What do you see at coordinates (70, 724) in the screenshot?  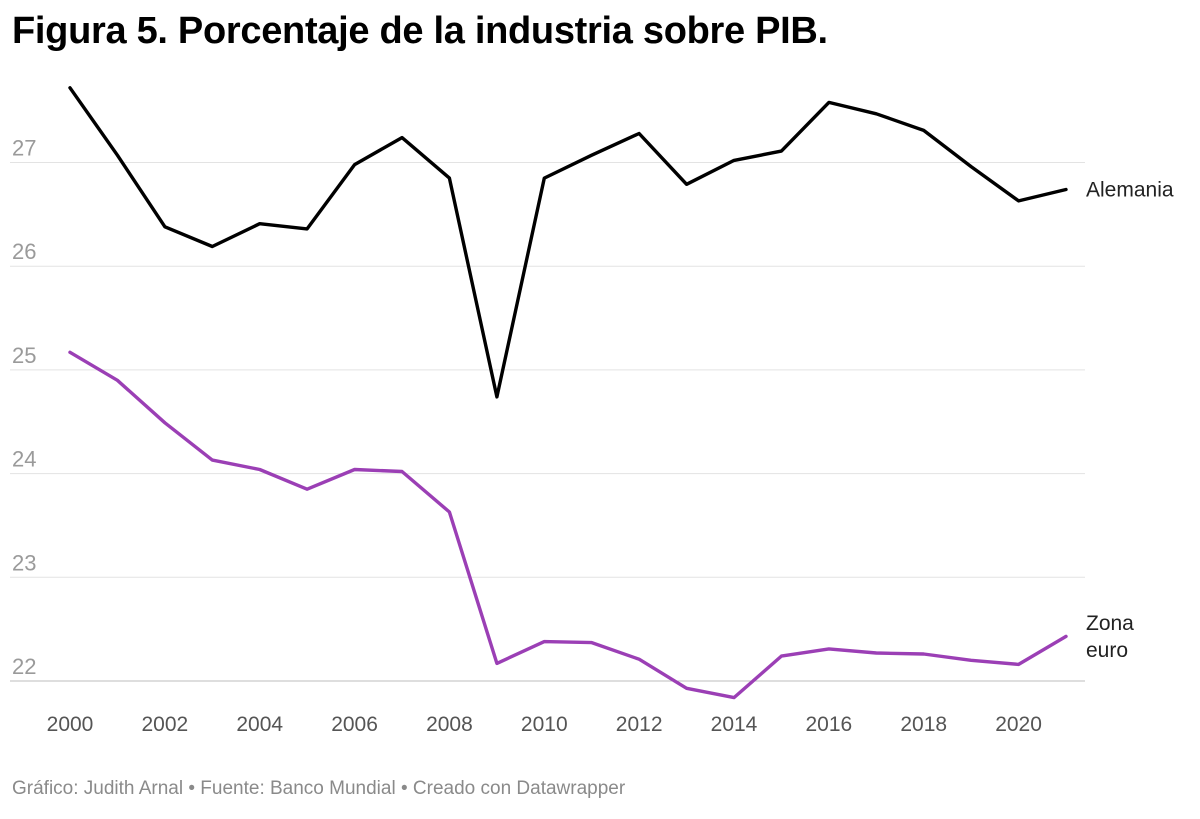 I see `x-tick-label: 2000` at bounding box center [70, 724].